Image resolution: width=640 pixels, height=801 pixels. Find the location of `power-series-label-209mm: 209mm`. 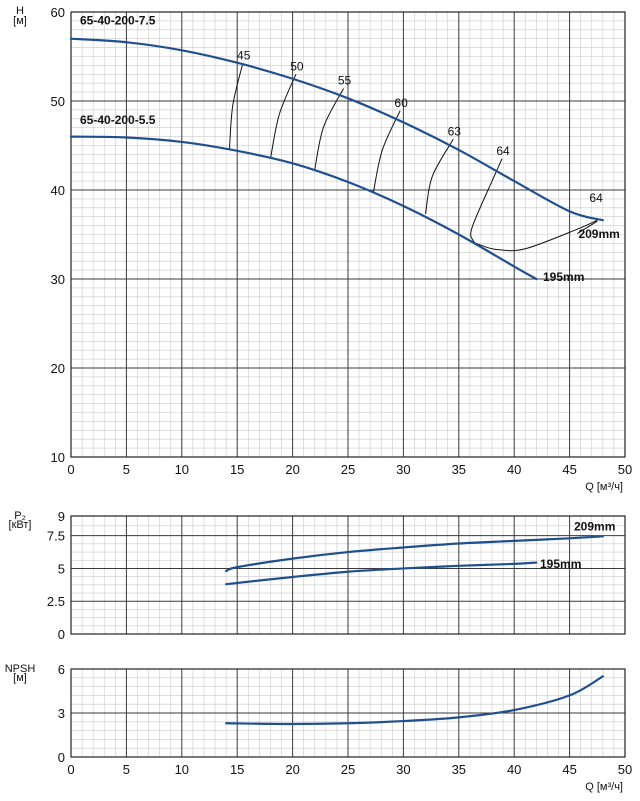

power-series-label-209mm: 209mm is located at coordinates (594, 526).